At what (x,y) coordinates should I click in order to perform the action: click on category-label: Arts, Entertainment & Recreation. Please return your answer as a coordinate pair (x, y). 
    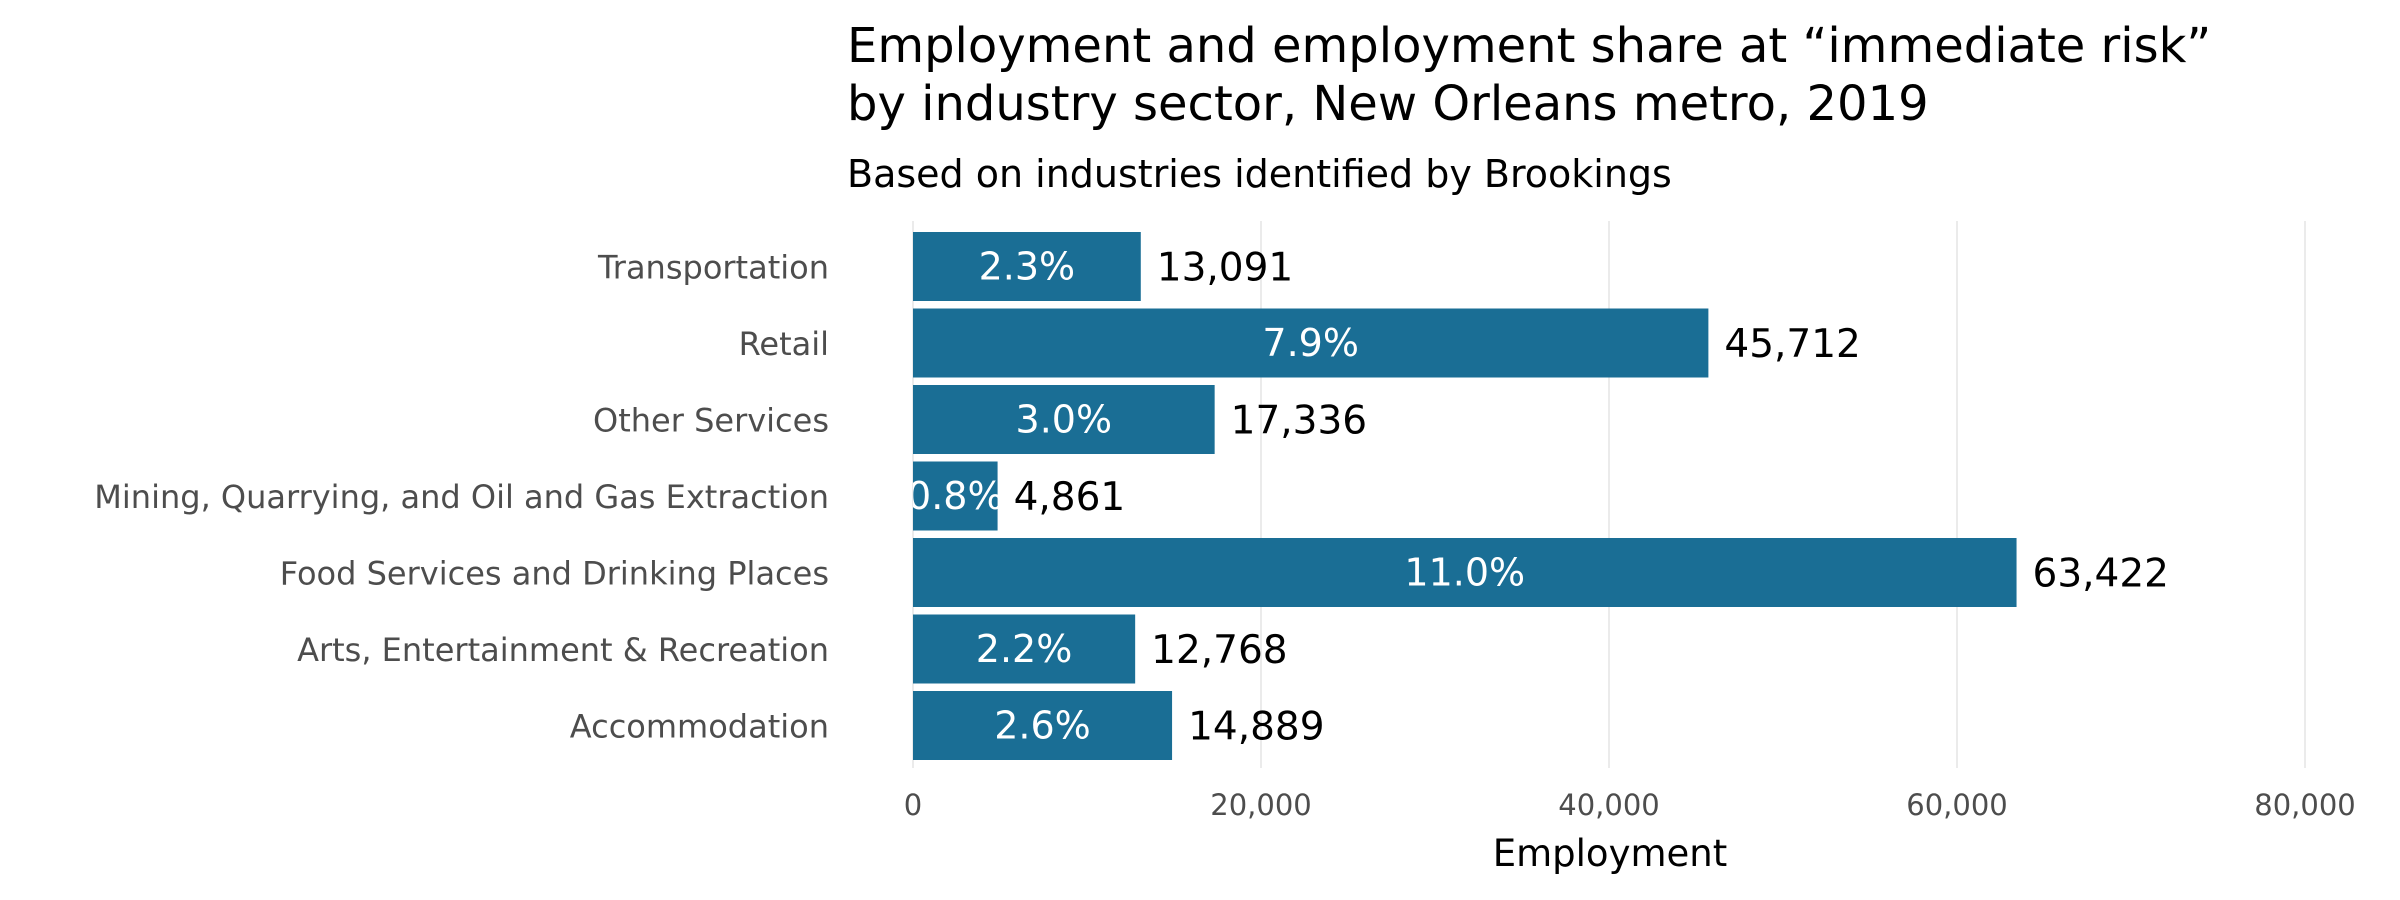
    Looking at the image, I should click on (563, 650).